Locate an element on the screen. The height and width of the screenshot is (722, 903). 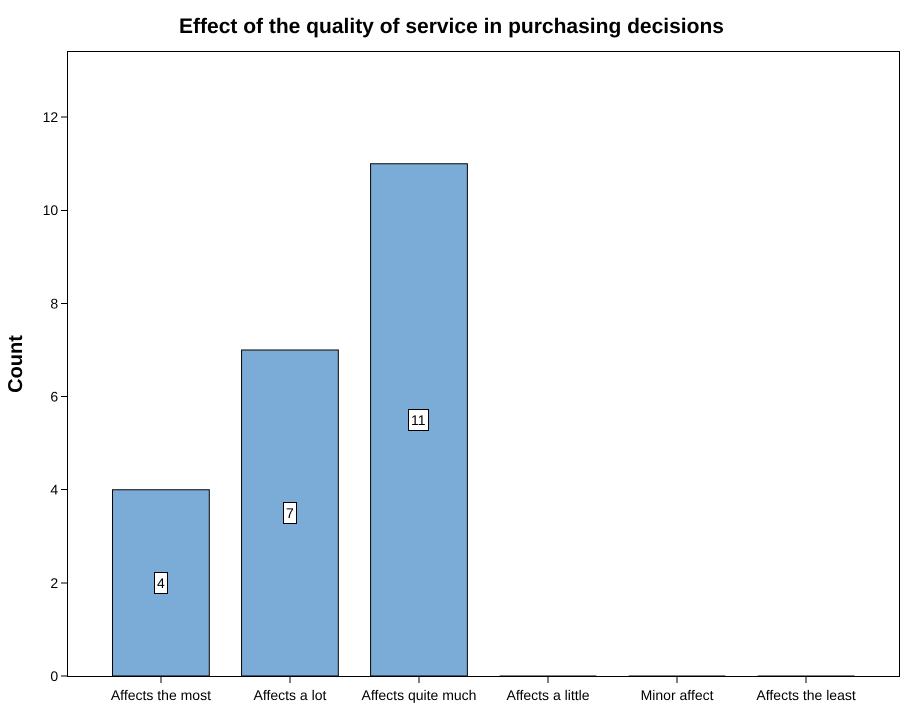
x-tick-label: Affects the most is located at coordinates (161, 694).